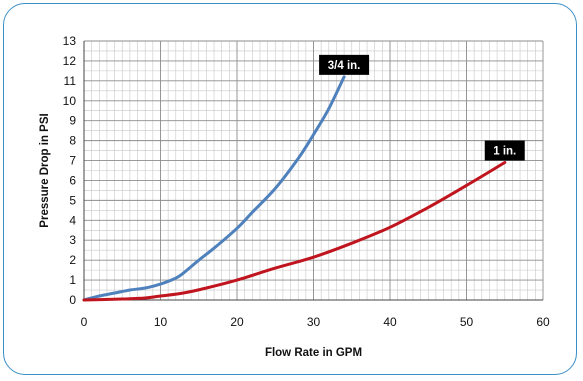  I want to click on x-tick-label: 60, so click(543, 322).